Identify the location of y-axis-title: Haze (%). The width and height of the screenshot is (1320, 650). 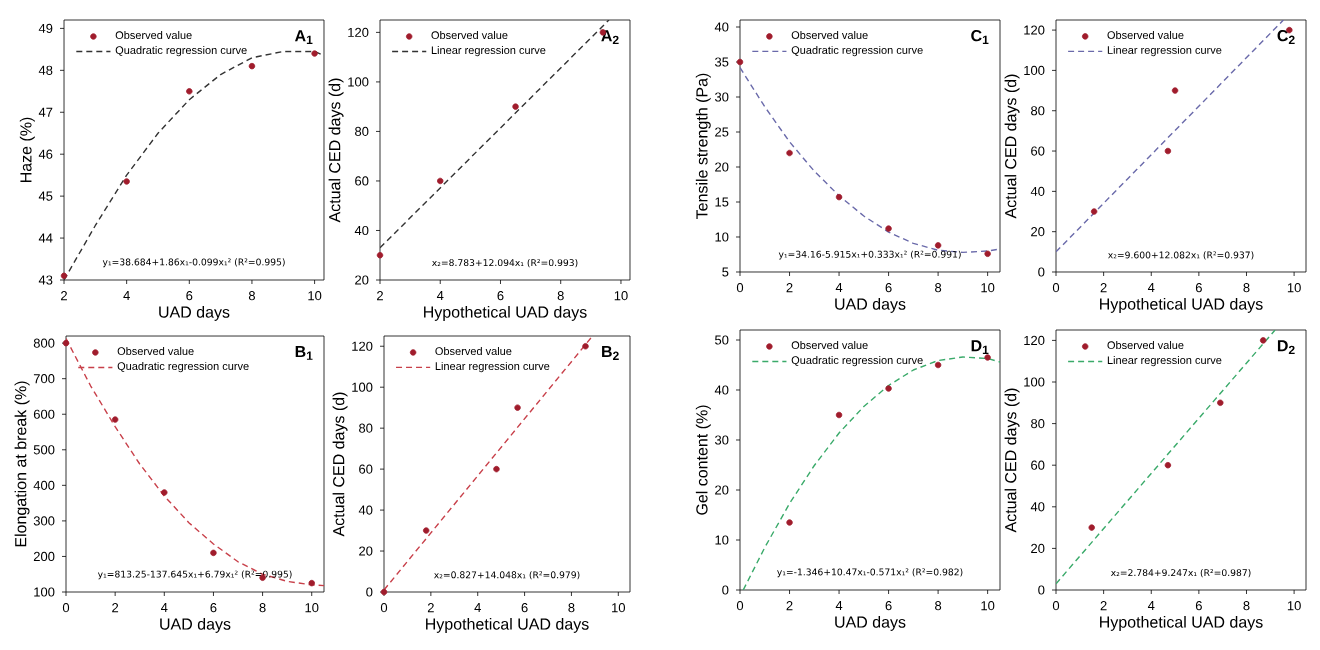
(27, 150).